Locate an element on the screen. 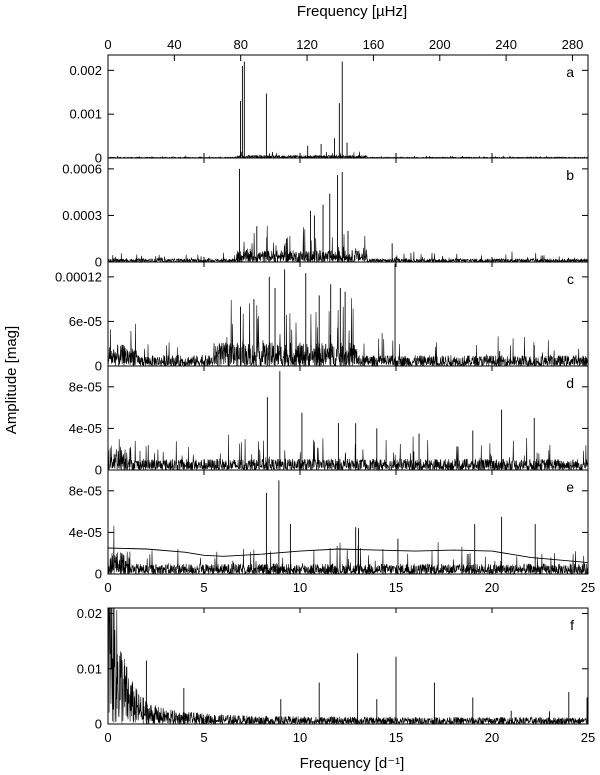  ytick-label-a-0: 0 is located at coordinates (98, 158).